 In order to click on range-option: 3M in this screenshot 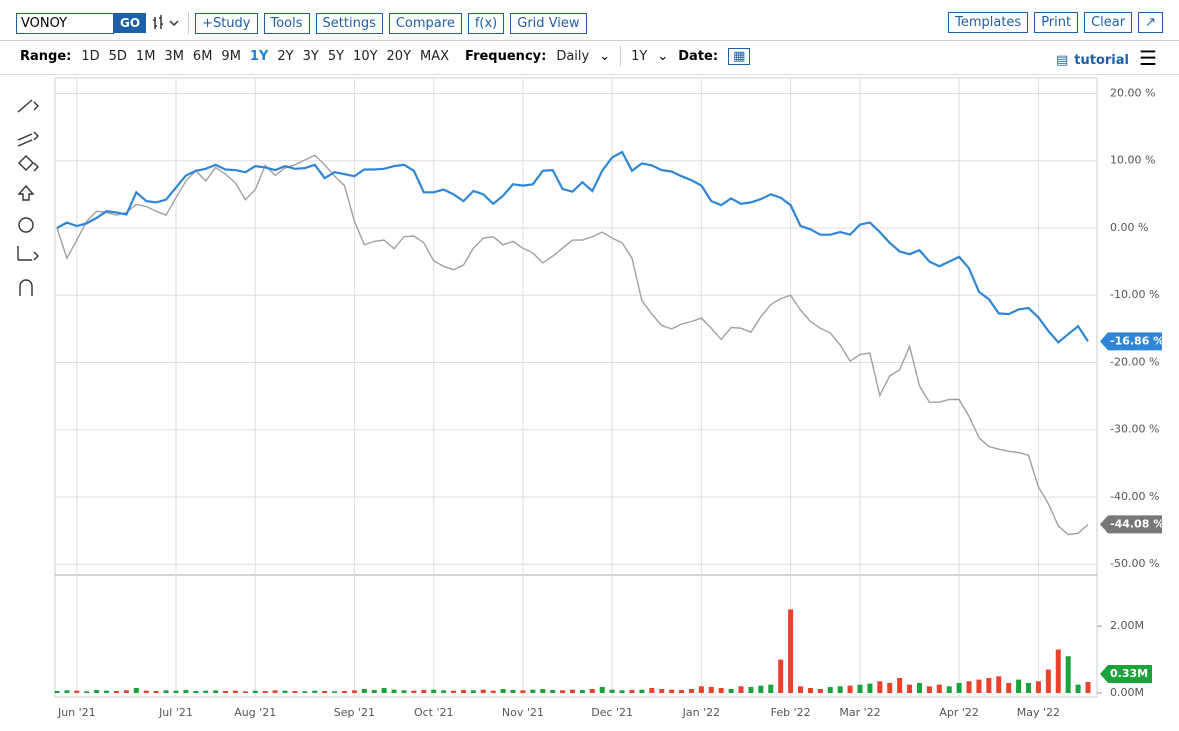, I will do `click(174, 56)`.